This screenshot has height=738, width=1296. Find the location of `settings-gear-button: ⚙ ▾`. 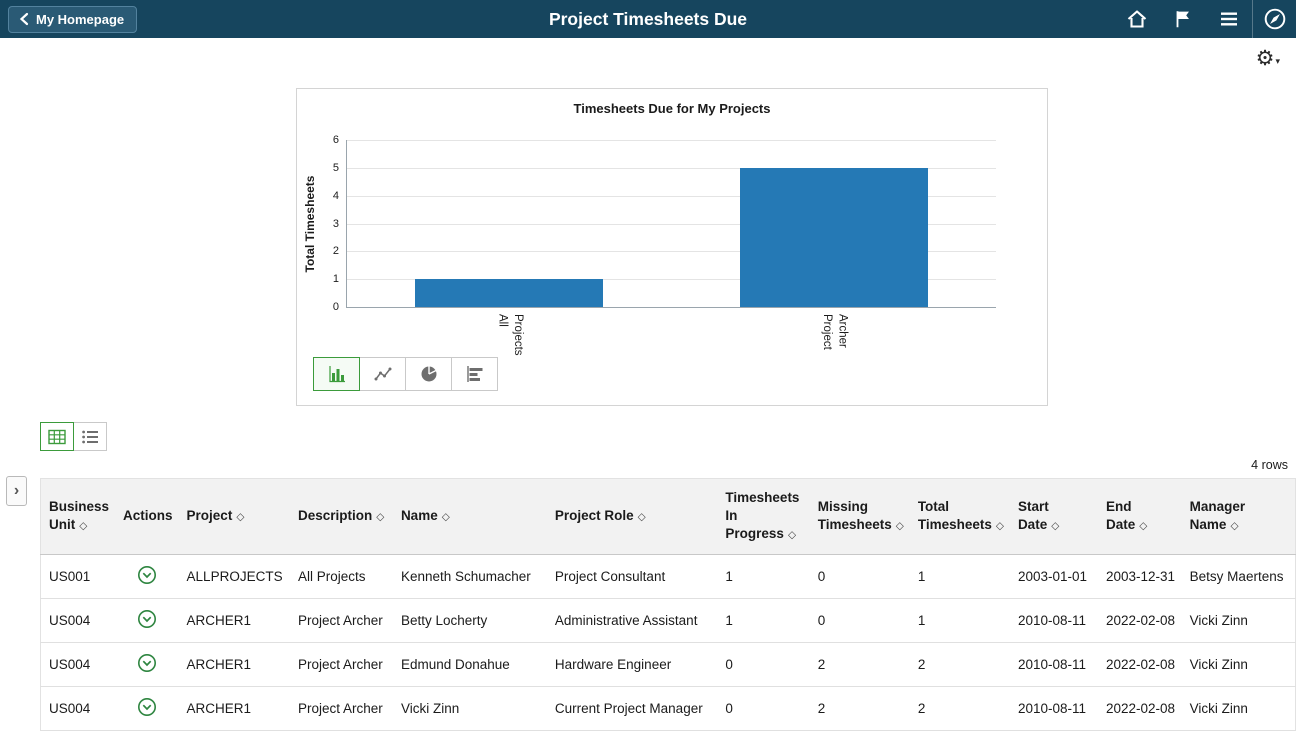

settings-gear-button: ⚙ ▾ is located at coordinates (1268, 58).